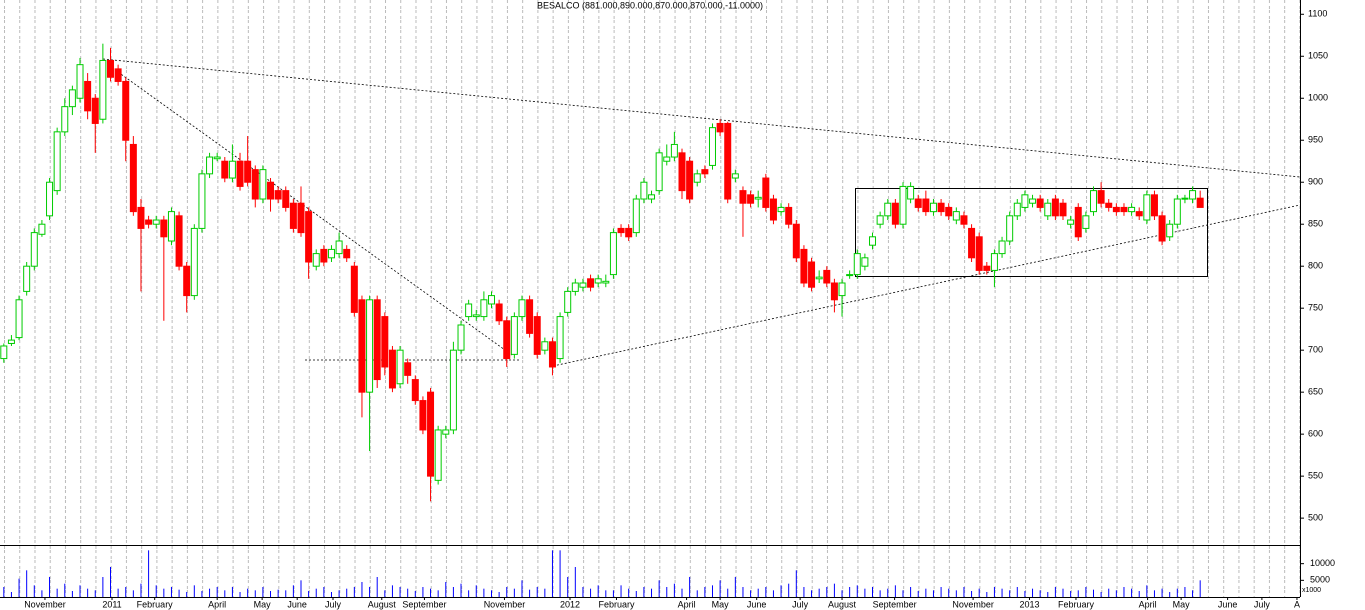 The width and height of the screenshot is (1365, 610). Describe the element at coordinates (1315, 518) in the screenshot. I see `y-tick-label: 500` at that location.